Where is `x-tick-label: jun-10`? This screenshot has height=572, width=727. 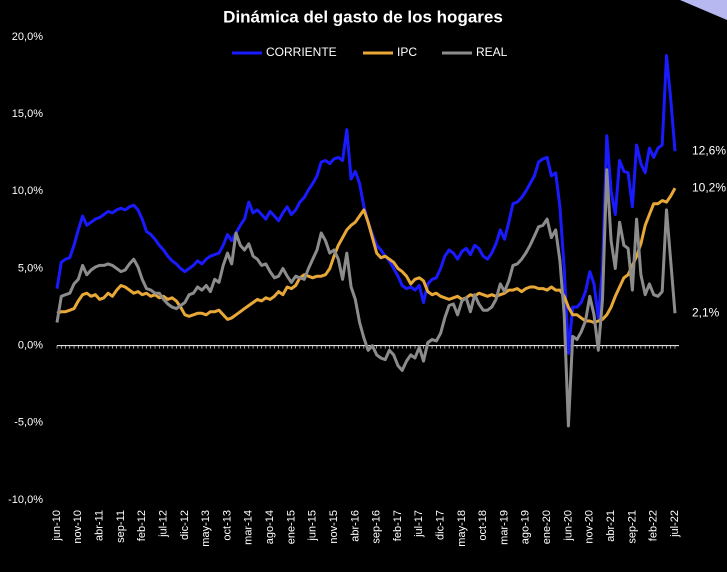
x-tick-label: jun-10 is located at coordinates (57, 526).